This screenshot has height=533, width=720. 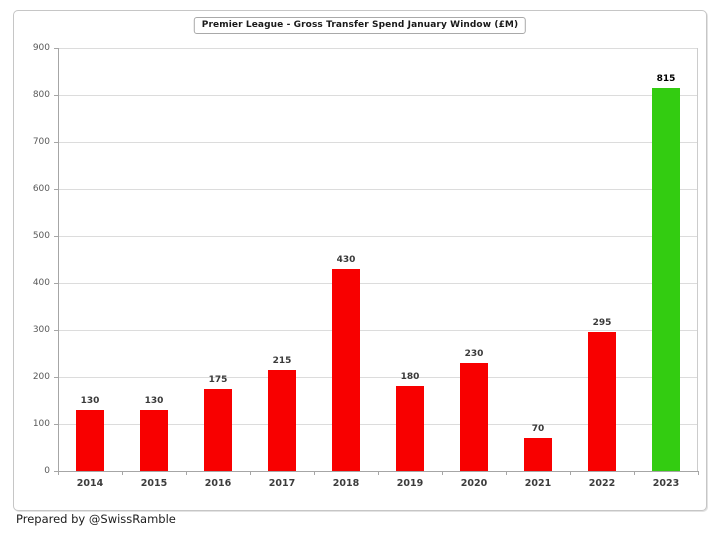 What do you see at coordinates (96, 519) in the screenshot?
I see `attribution-text: Prepared by @SwissRamble` at bounding box center [96, 519].